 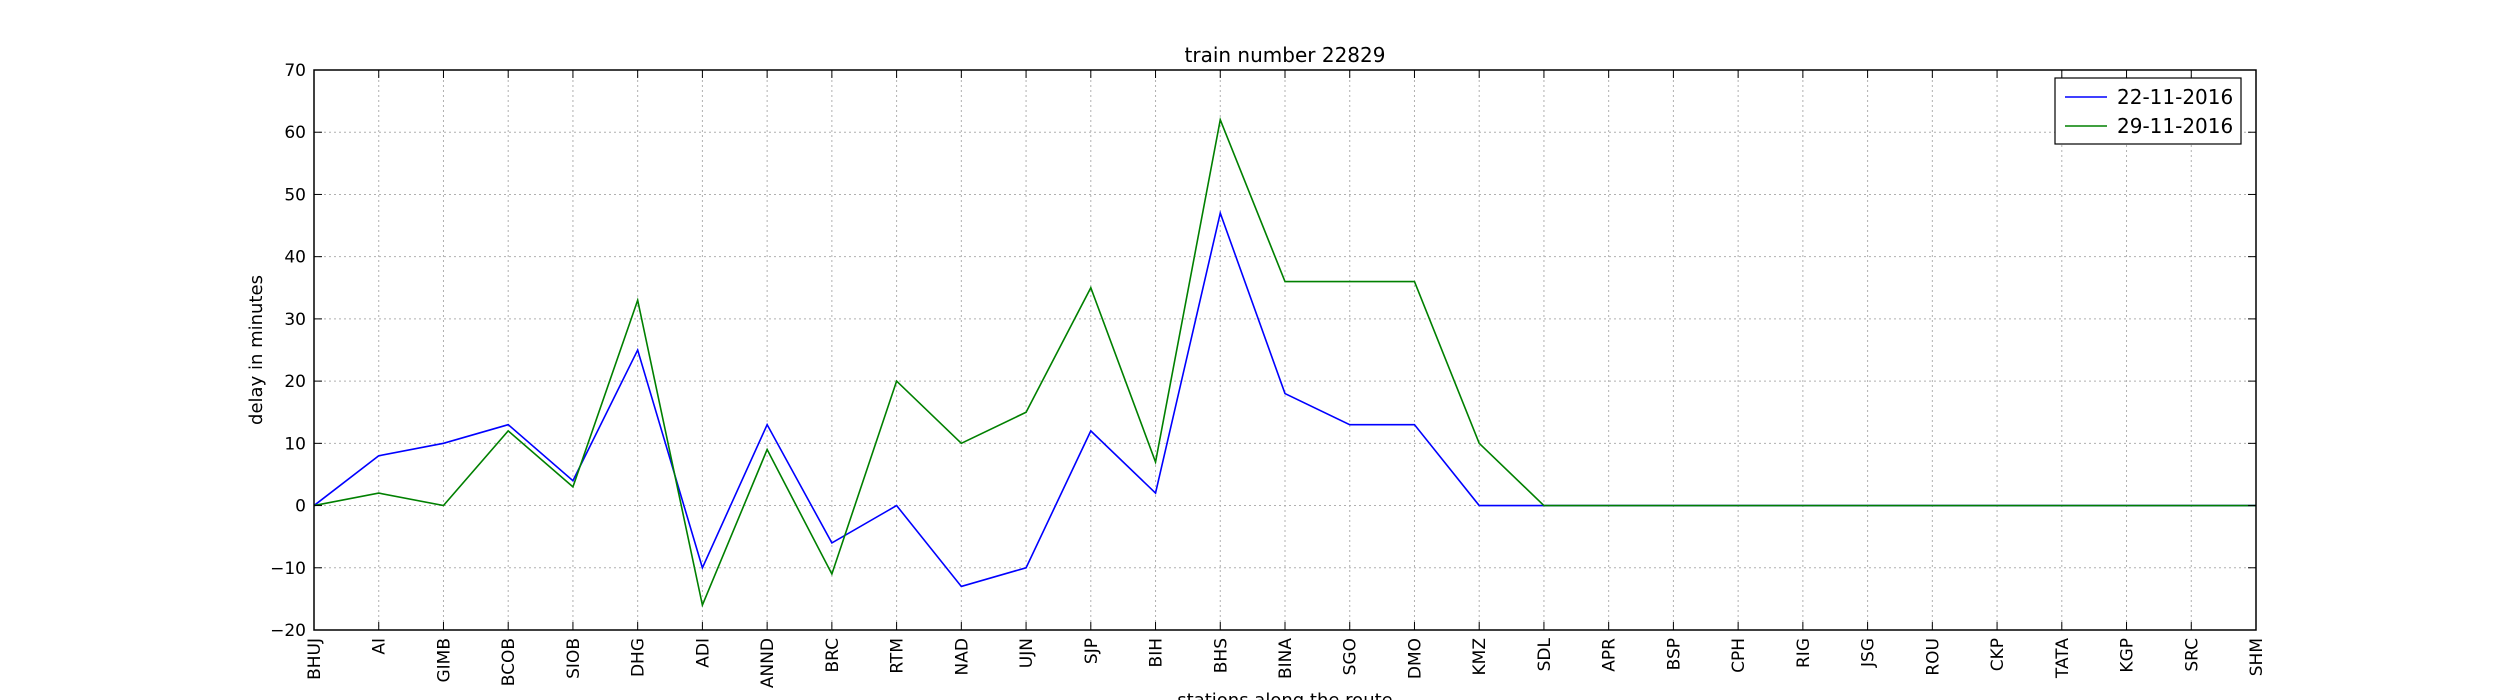 I want to click on x-tick-label: BRC, so click(x=833, y=655).